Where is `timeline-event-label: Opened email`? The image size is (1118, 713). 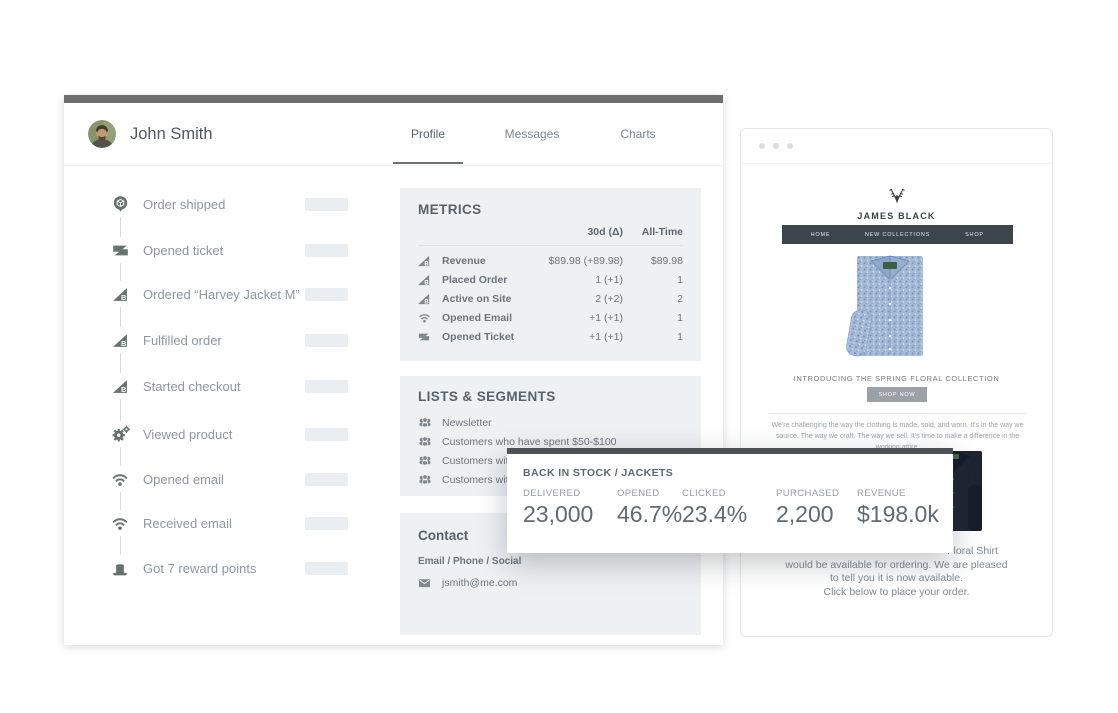 timeline-event-label: Opened email is located at coordinates (183, 479).